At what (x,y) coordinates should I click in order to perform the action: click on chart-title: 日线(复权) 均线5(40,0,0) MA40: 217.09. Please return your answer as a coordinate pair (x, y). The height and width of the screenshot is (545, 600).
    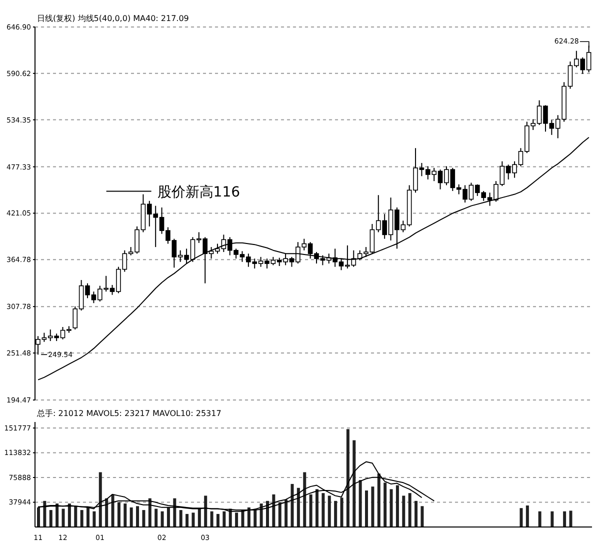
    Looking at the image, I should click on (113, 18).